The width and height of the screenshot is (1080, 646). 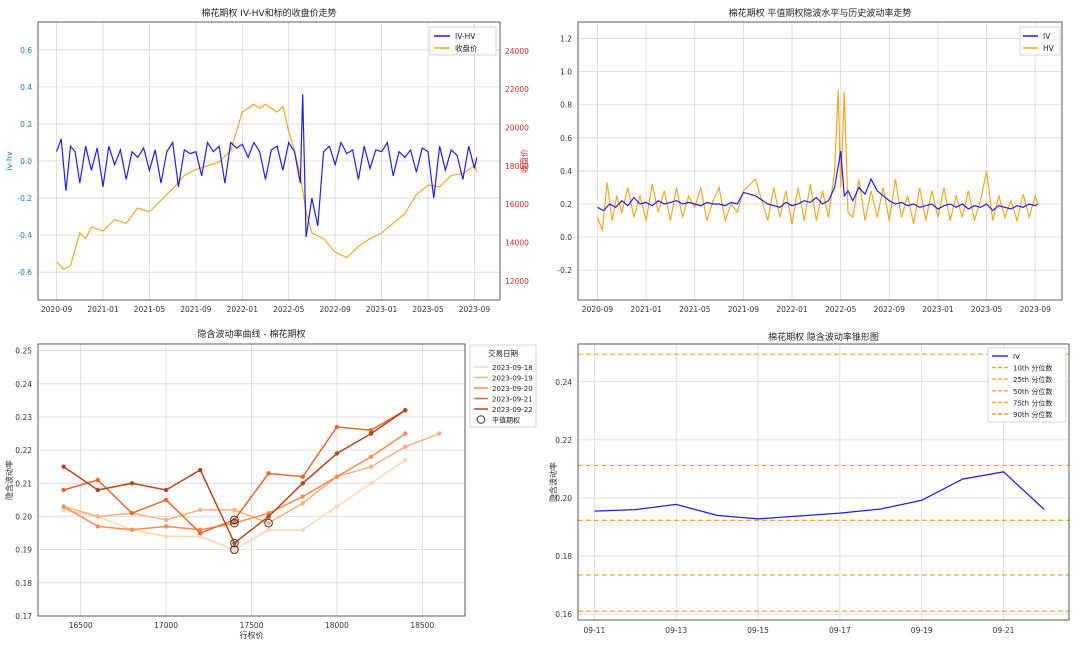 What do you see at coordinates (512, 410) in the screenshot?
I see `legend-label: 2023-09-22` at bounding box center [512, 410].